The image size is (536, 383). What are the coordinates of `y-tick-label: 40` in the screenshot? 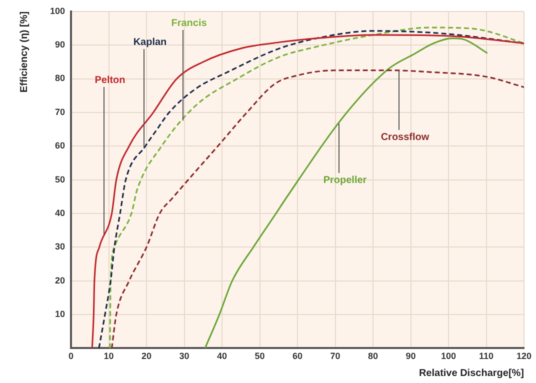 It's located at (60, 213).